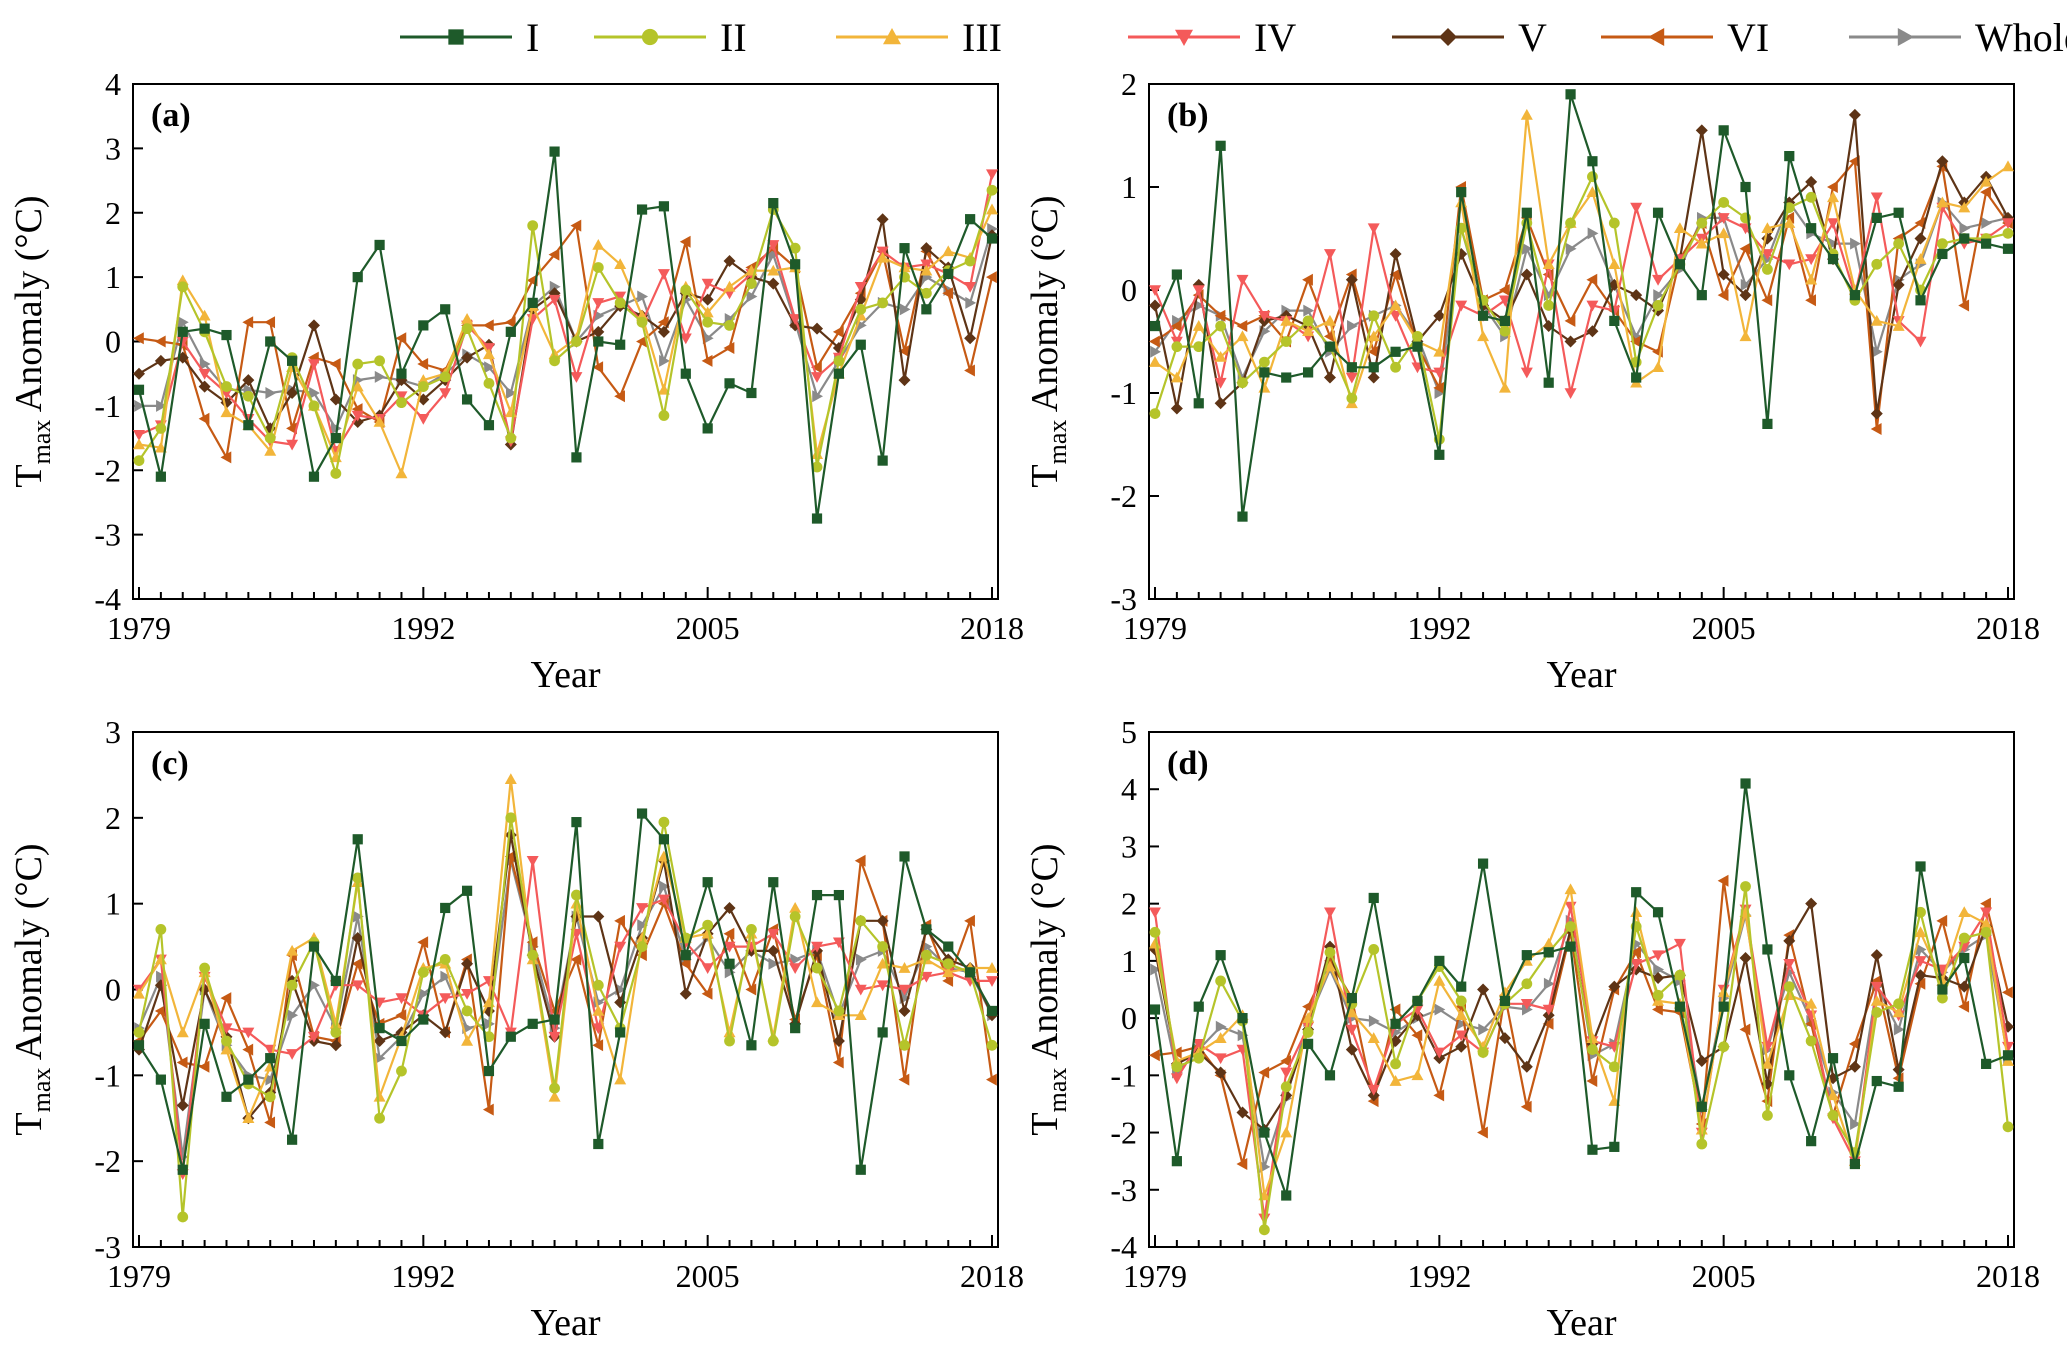  Describe the element at coordinates (113, 904) in the screenshot. I see `y-tick-label: 1` at that location.